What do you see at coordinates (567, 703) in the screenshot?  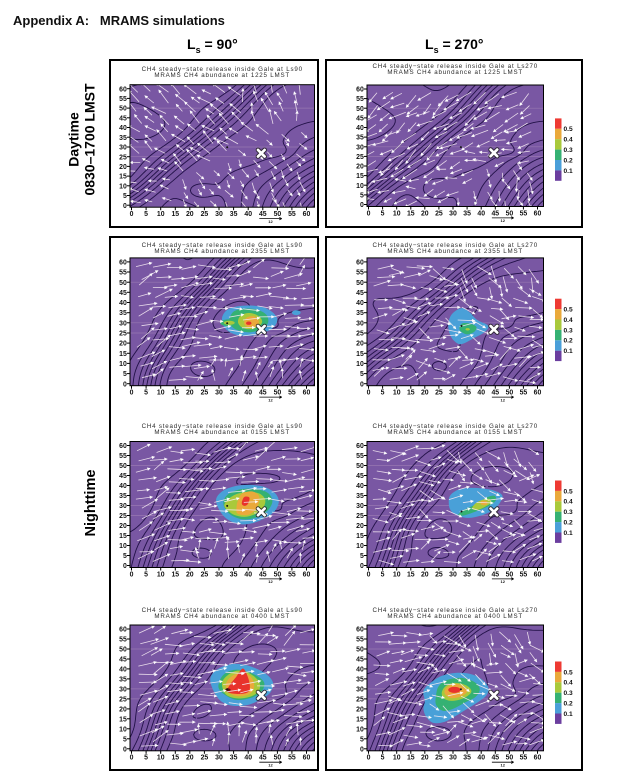 I see `svg-text: 0.2` at bounding box center [567, 703].